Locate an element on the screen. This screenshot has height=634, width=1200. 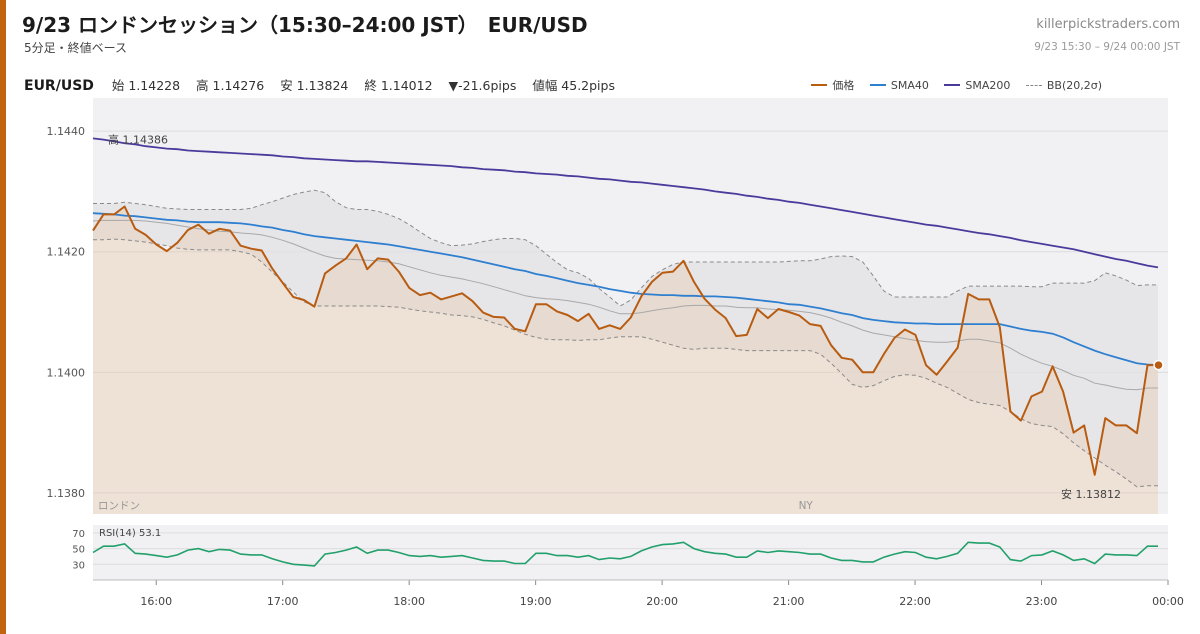
legend-price-label: 価格 is located at coordinates (843, 85).